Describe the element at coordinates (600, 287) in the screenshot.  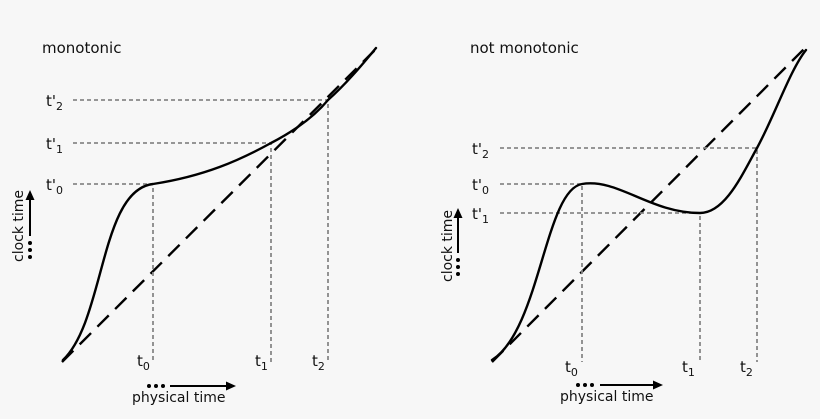
I see `guide-t1` at that location.